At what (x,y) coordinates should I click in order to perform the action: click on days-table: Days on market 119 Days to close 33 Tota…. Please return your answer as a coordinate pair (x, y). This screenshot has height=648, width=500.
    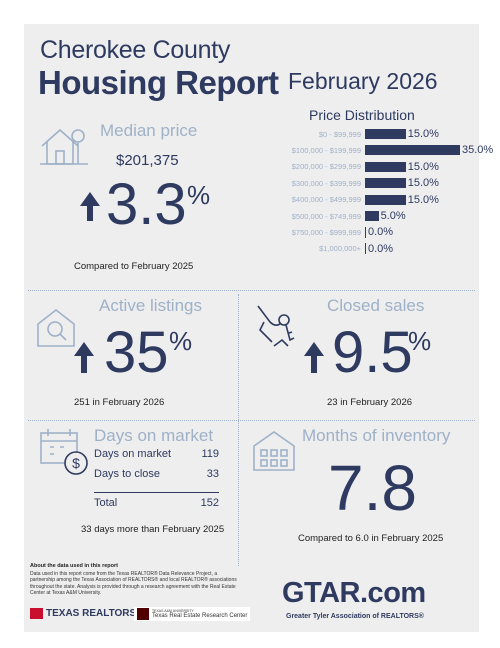
    Looking at the image, I should click on (156, 478).